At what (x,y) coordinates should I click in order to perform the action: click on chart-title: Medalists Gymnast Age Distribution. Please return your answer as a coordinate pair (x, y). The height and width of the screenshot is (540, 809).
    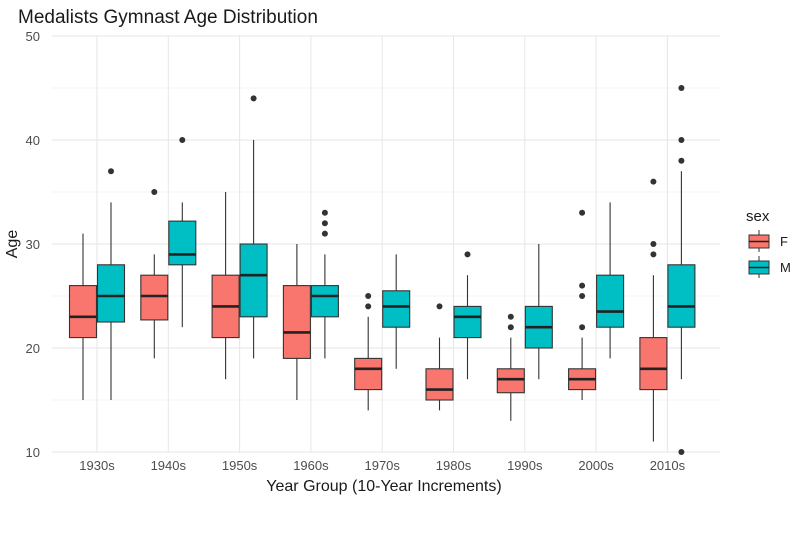
    Looking at the image, I should click on (168, 17).